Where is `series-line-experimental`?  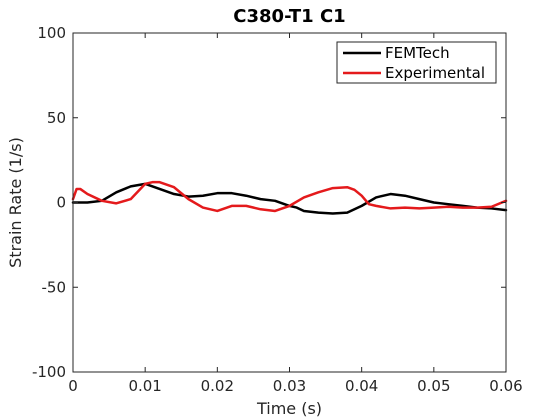
series-line-experimental is located at coordinates (289, 196).